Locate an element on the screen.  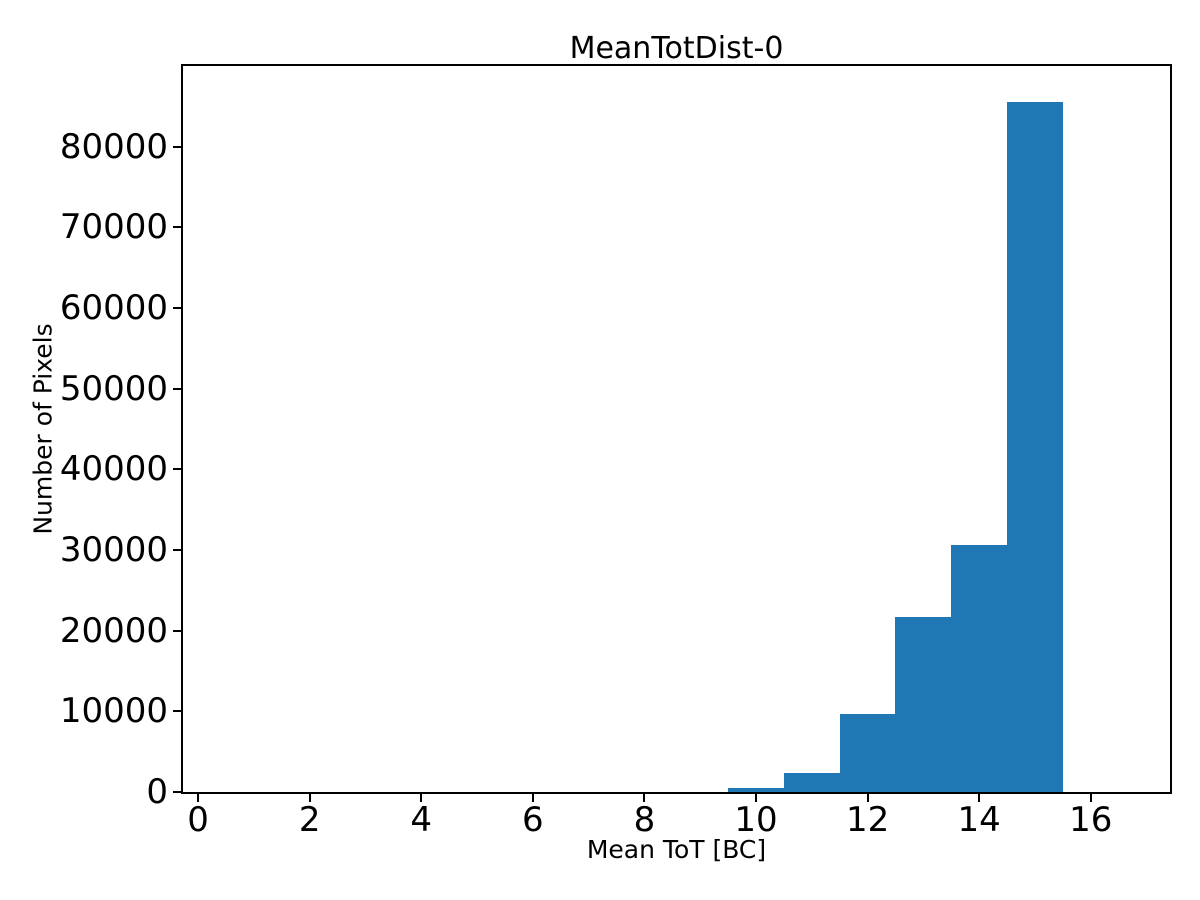
x-tick-label: 14 is located at coordinates (979, 820).